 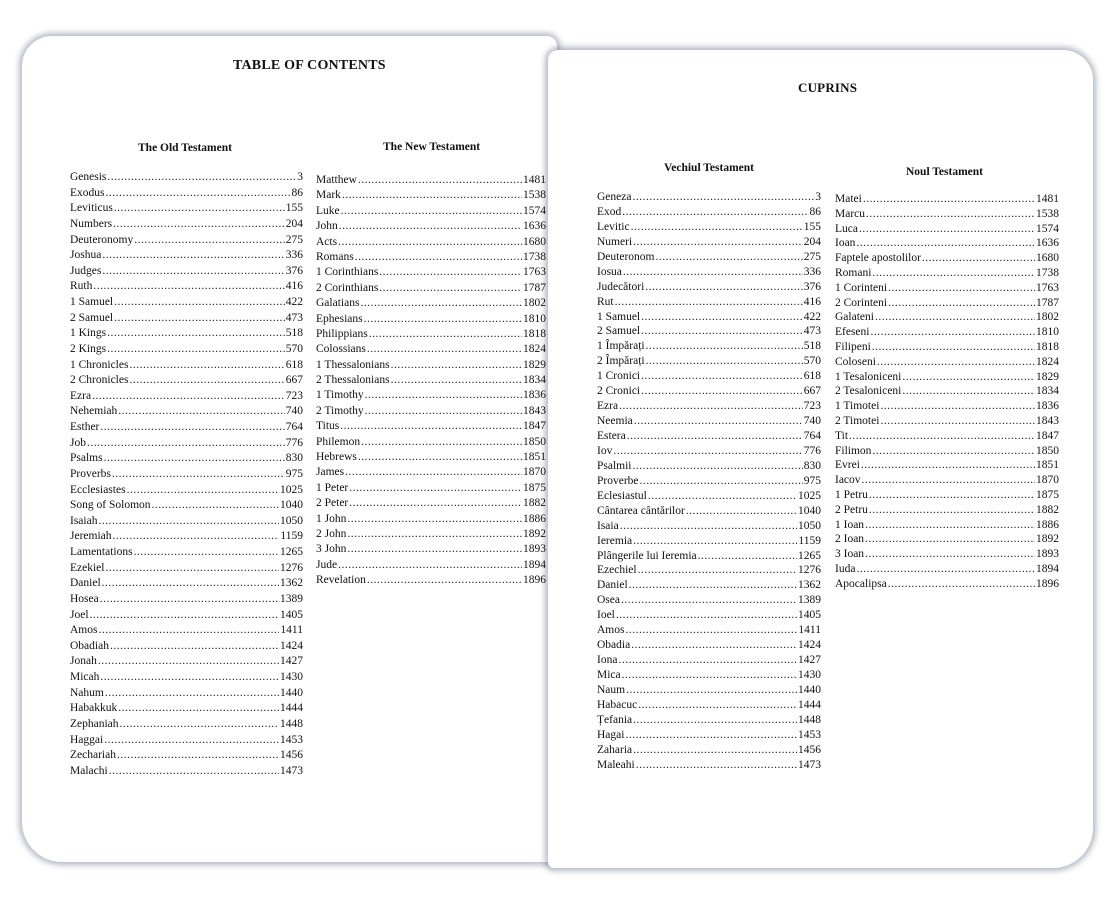 I want to click on toc-entry: 1 Timotei 1836, so click(x=947, y=407).